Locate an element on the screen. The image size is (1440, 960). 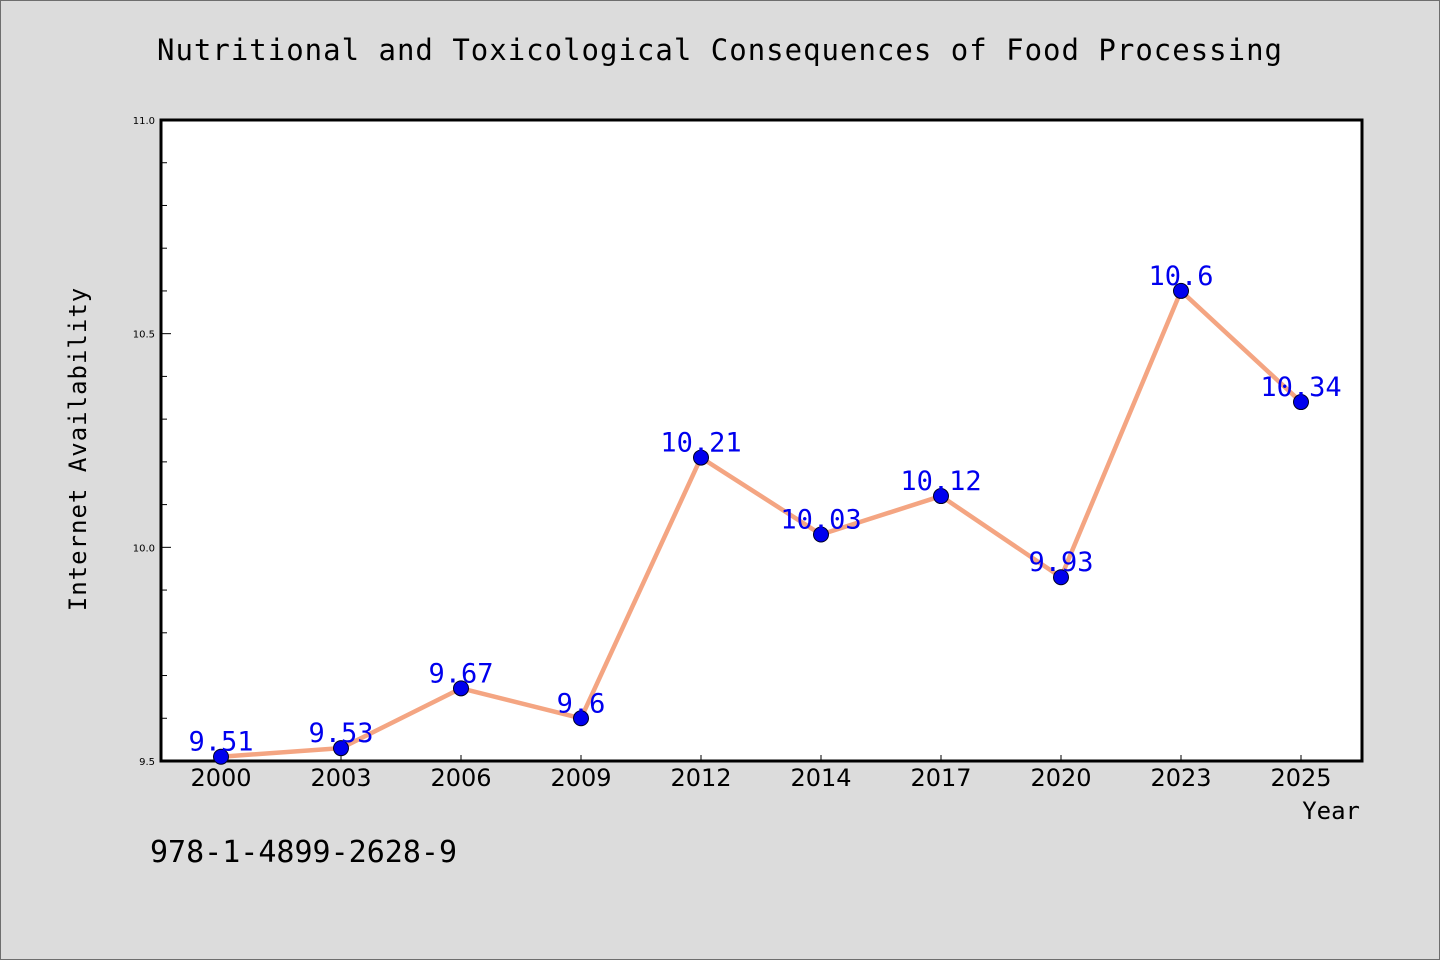
x-tick-label: 2020 is located at coordinates (1060, 778).